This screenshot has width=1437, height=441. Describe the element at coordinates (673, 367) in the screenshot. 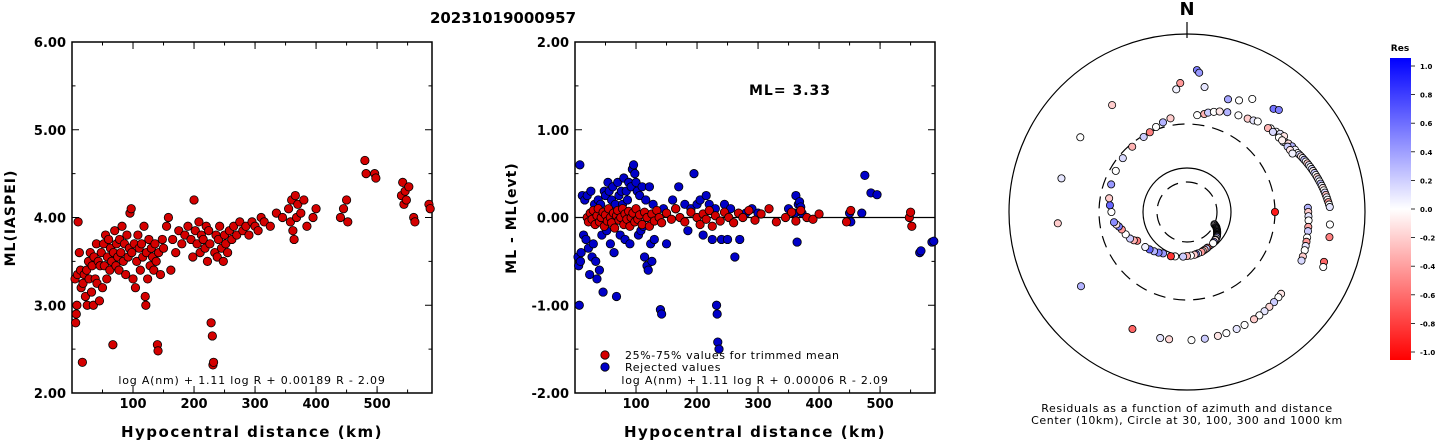

I see `legend-label-rejected: Rejected values` at that location.